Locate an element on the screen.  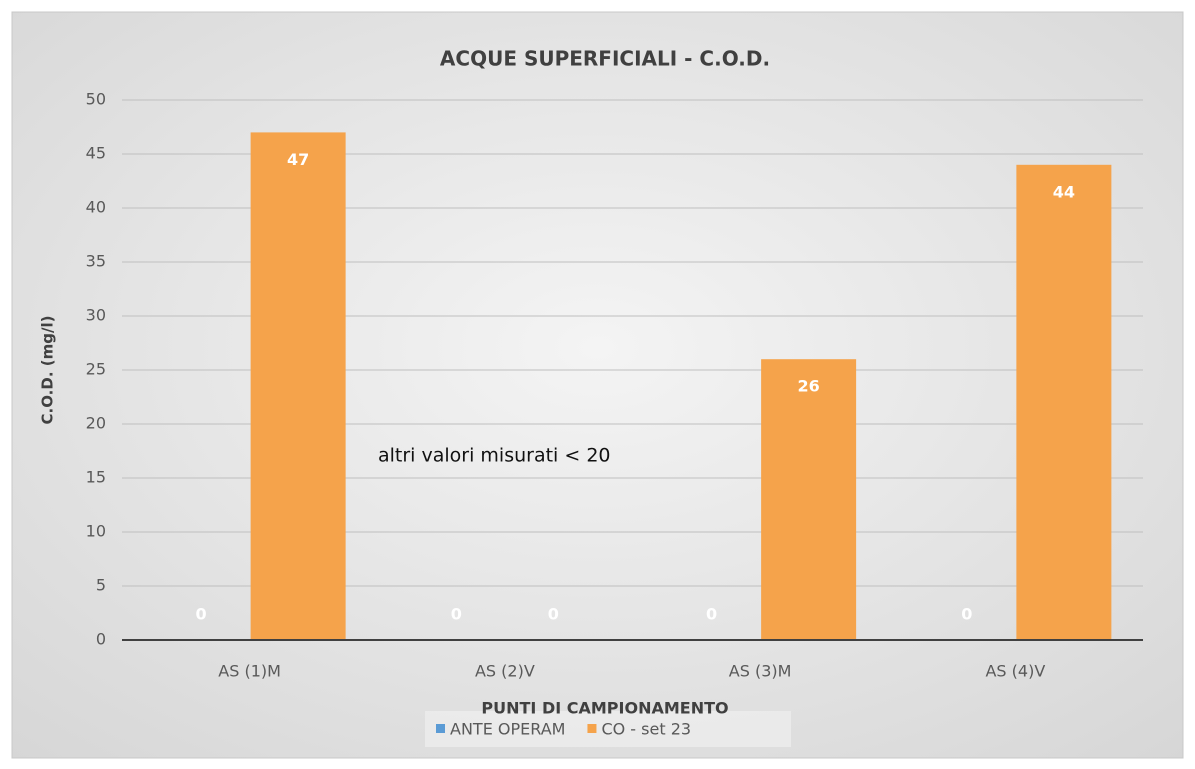
y-tick-label: 0 is located at coordinates (101, 639).